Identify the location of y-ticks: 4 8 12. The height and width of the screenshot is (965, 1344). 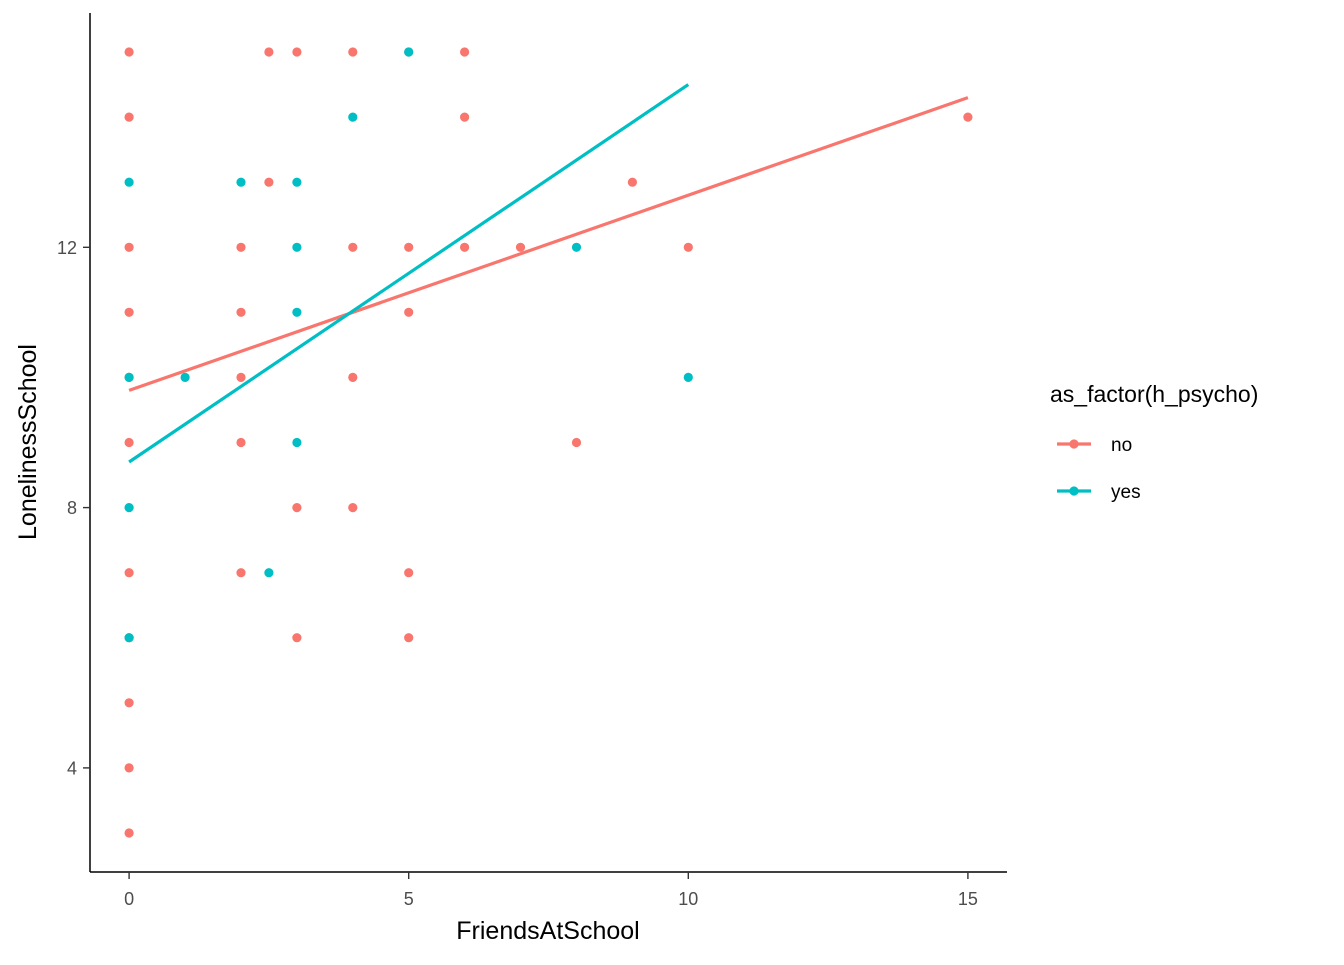
(73, 508).